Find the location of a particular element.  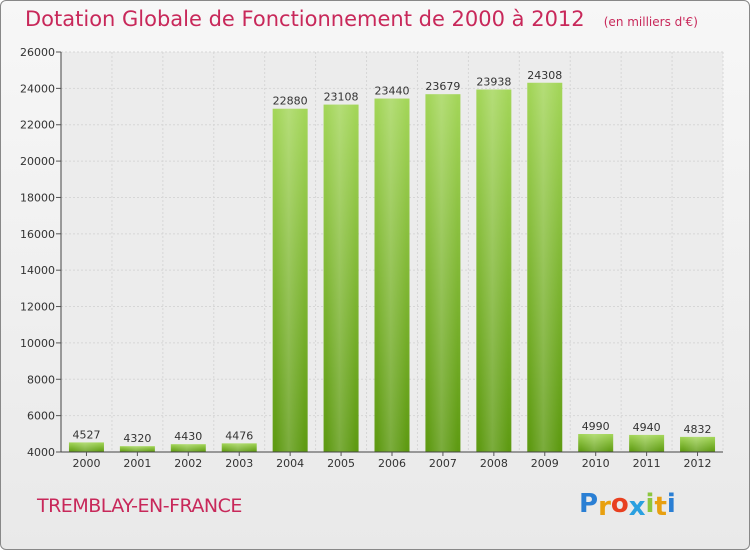

place-name: TREMBLAY-EN-FRANCE is located at coordinates (139, 506).